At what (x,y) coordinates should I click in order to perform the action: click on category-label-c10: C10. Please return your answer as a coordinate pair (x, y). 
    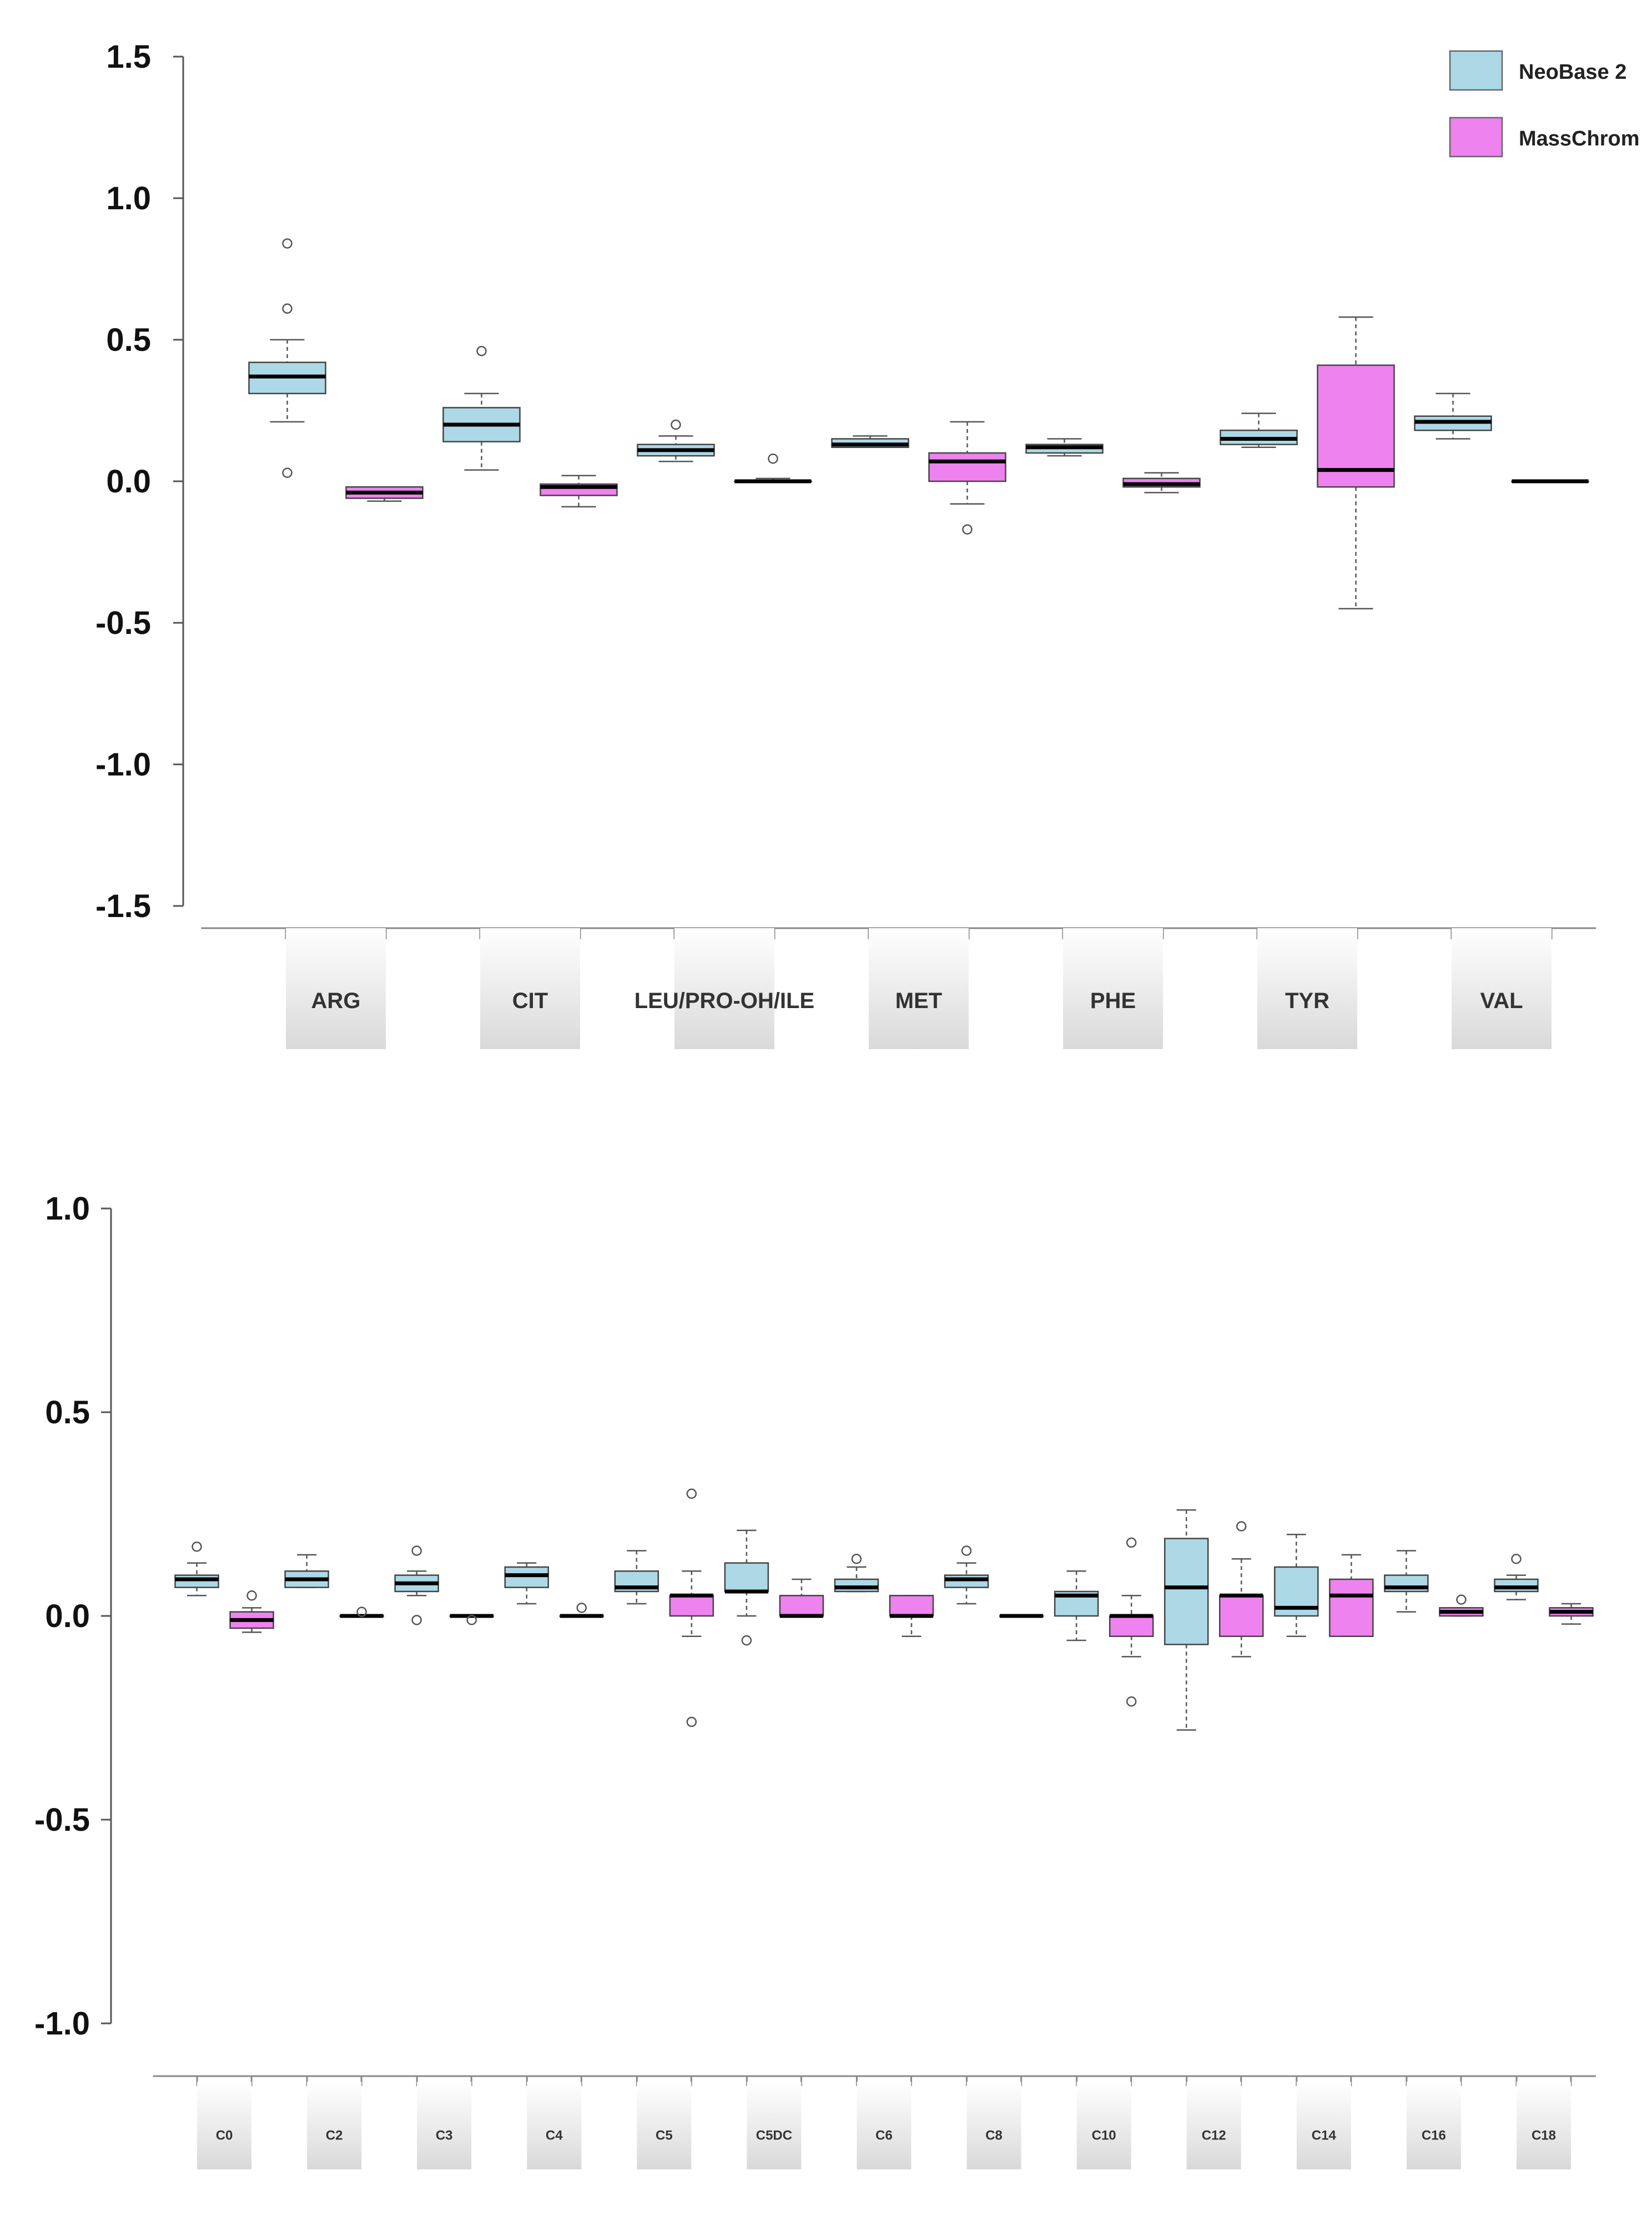
    Looking at the image, I should click on (1104, 2135).